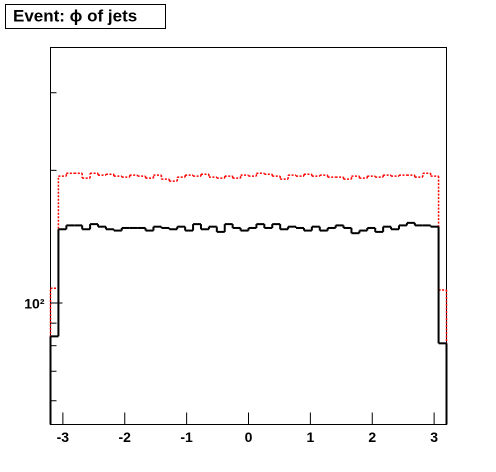 The width and height of the screenshot is (496, 472). What do you see at coordinates (372, 437) in the screenshot?
I see `x-tick-label: 2` at bounding box center [372, 437].